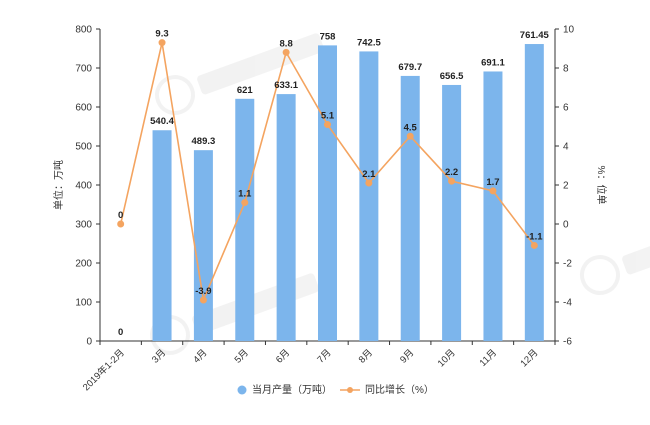  I want to click on line-value-label: 2.1, so click(369, 174).